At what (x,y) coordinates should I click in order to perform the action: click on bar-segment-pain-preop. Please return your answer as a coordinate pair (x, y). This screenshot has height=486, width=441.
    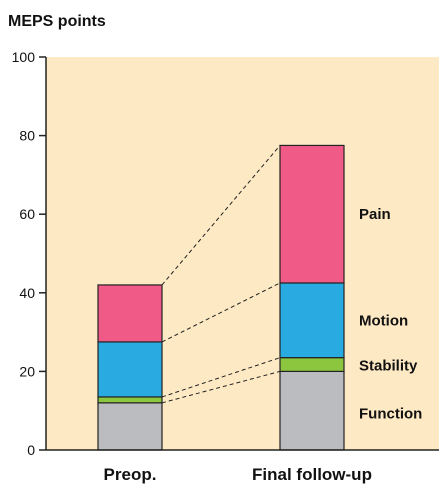
    Looking at the image, I should click on (130, 313).